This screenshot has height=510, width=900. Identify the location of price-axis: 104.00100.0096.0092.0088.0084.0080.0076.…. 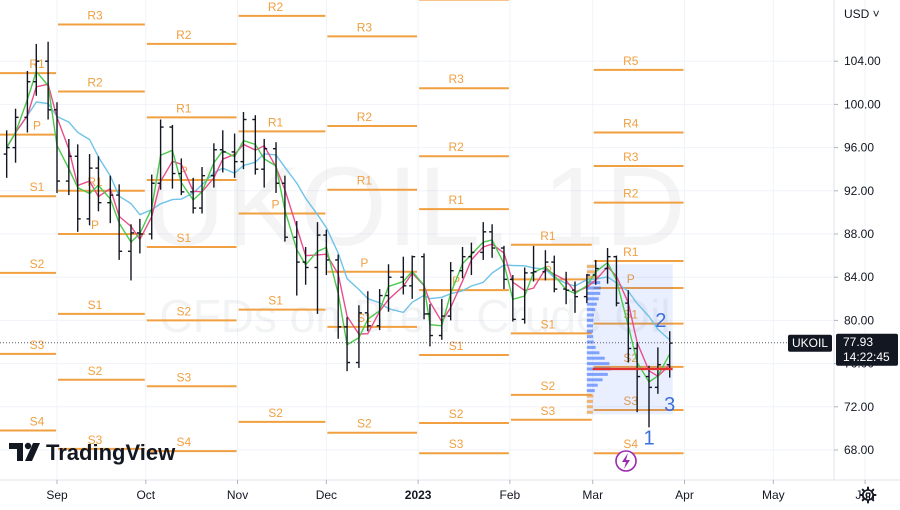
(857, 255).